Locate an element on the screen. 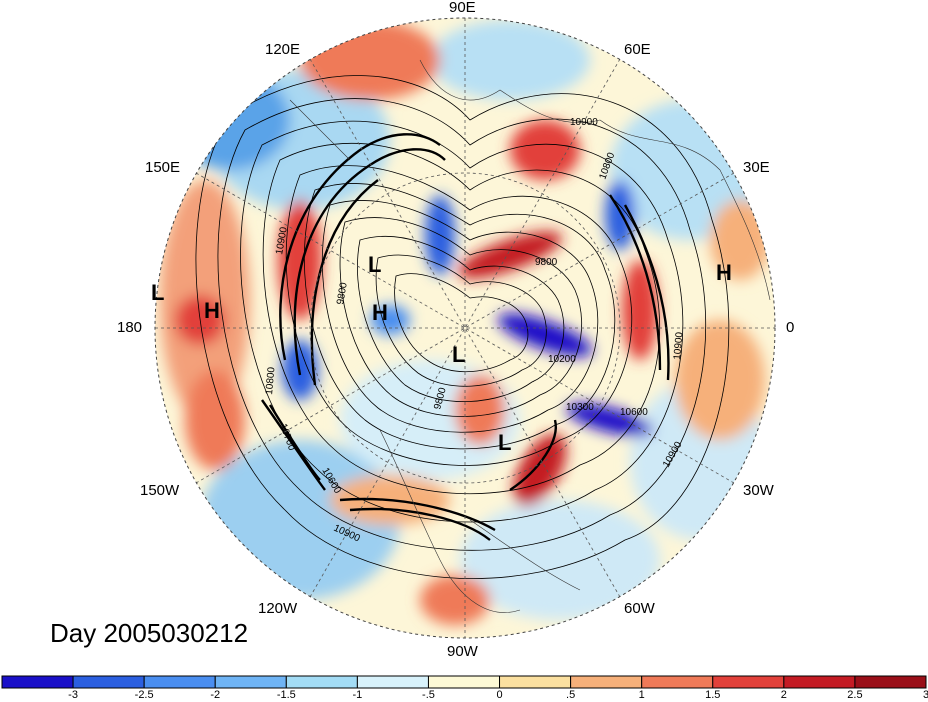 The width and height of the screenshot is (928, 702). colorbar-tick-label: .5 is located at coordinates (571, 695).